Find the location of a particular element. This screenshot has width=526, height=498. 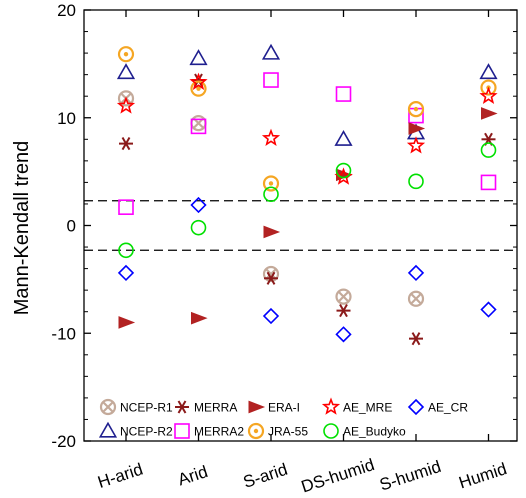

legend-item: MERRA2 is located at coordinates (209, 431).